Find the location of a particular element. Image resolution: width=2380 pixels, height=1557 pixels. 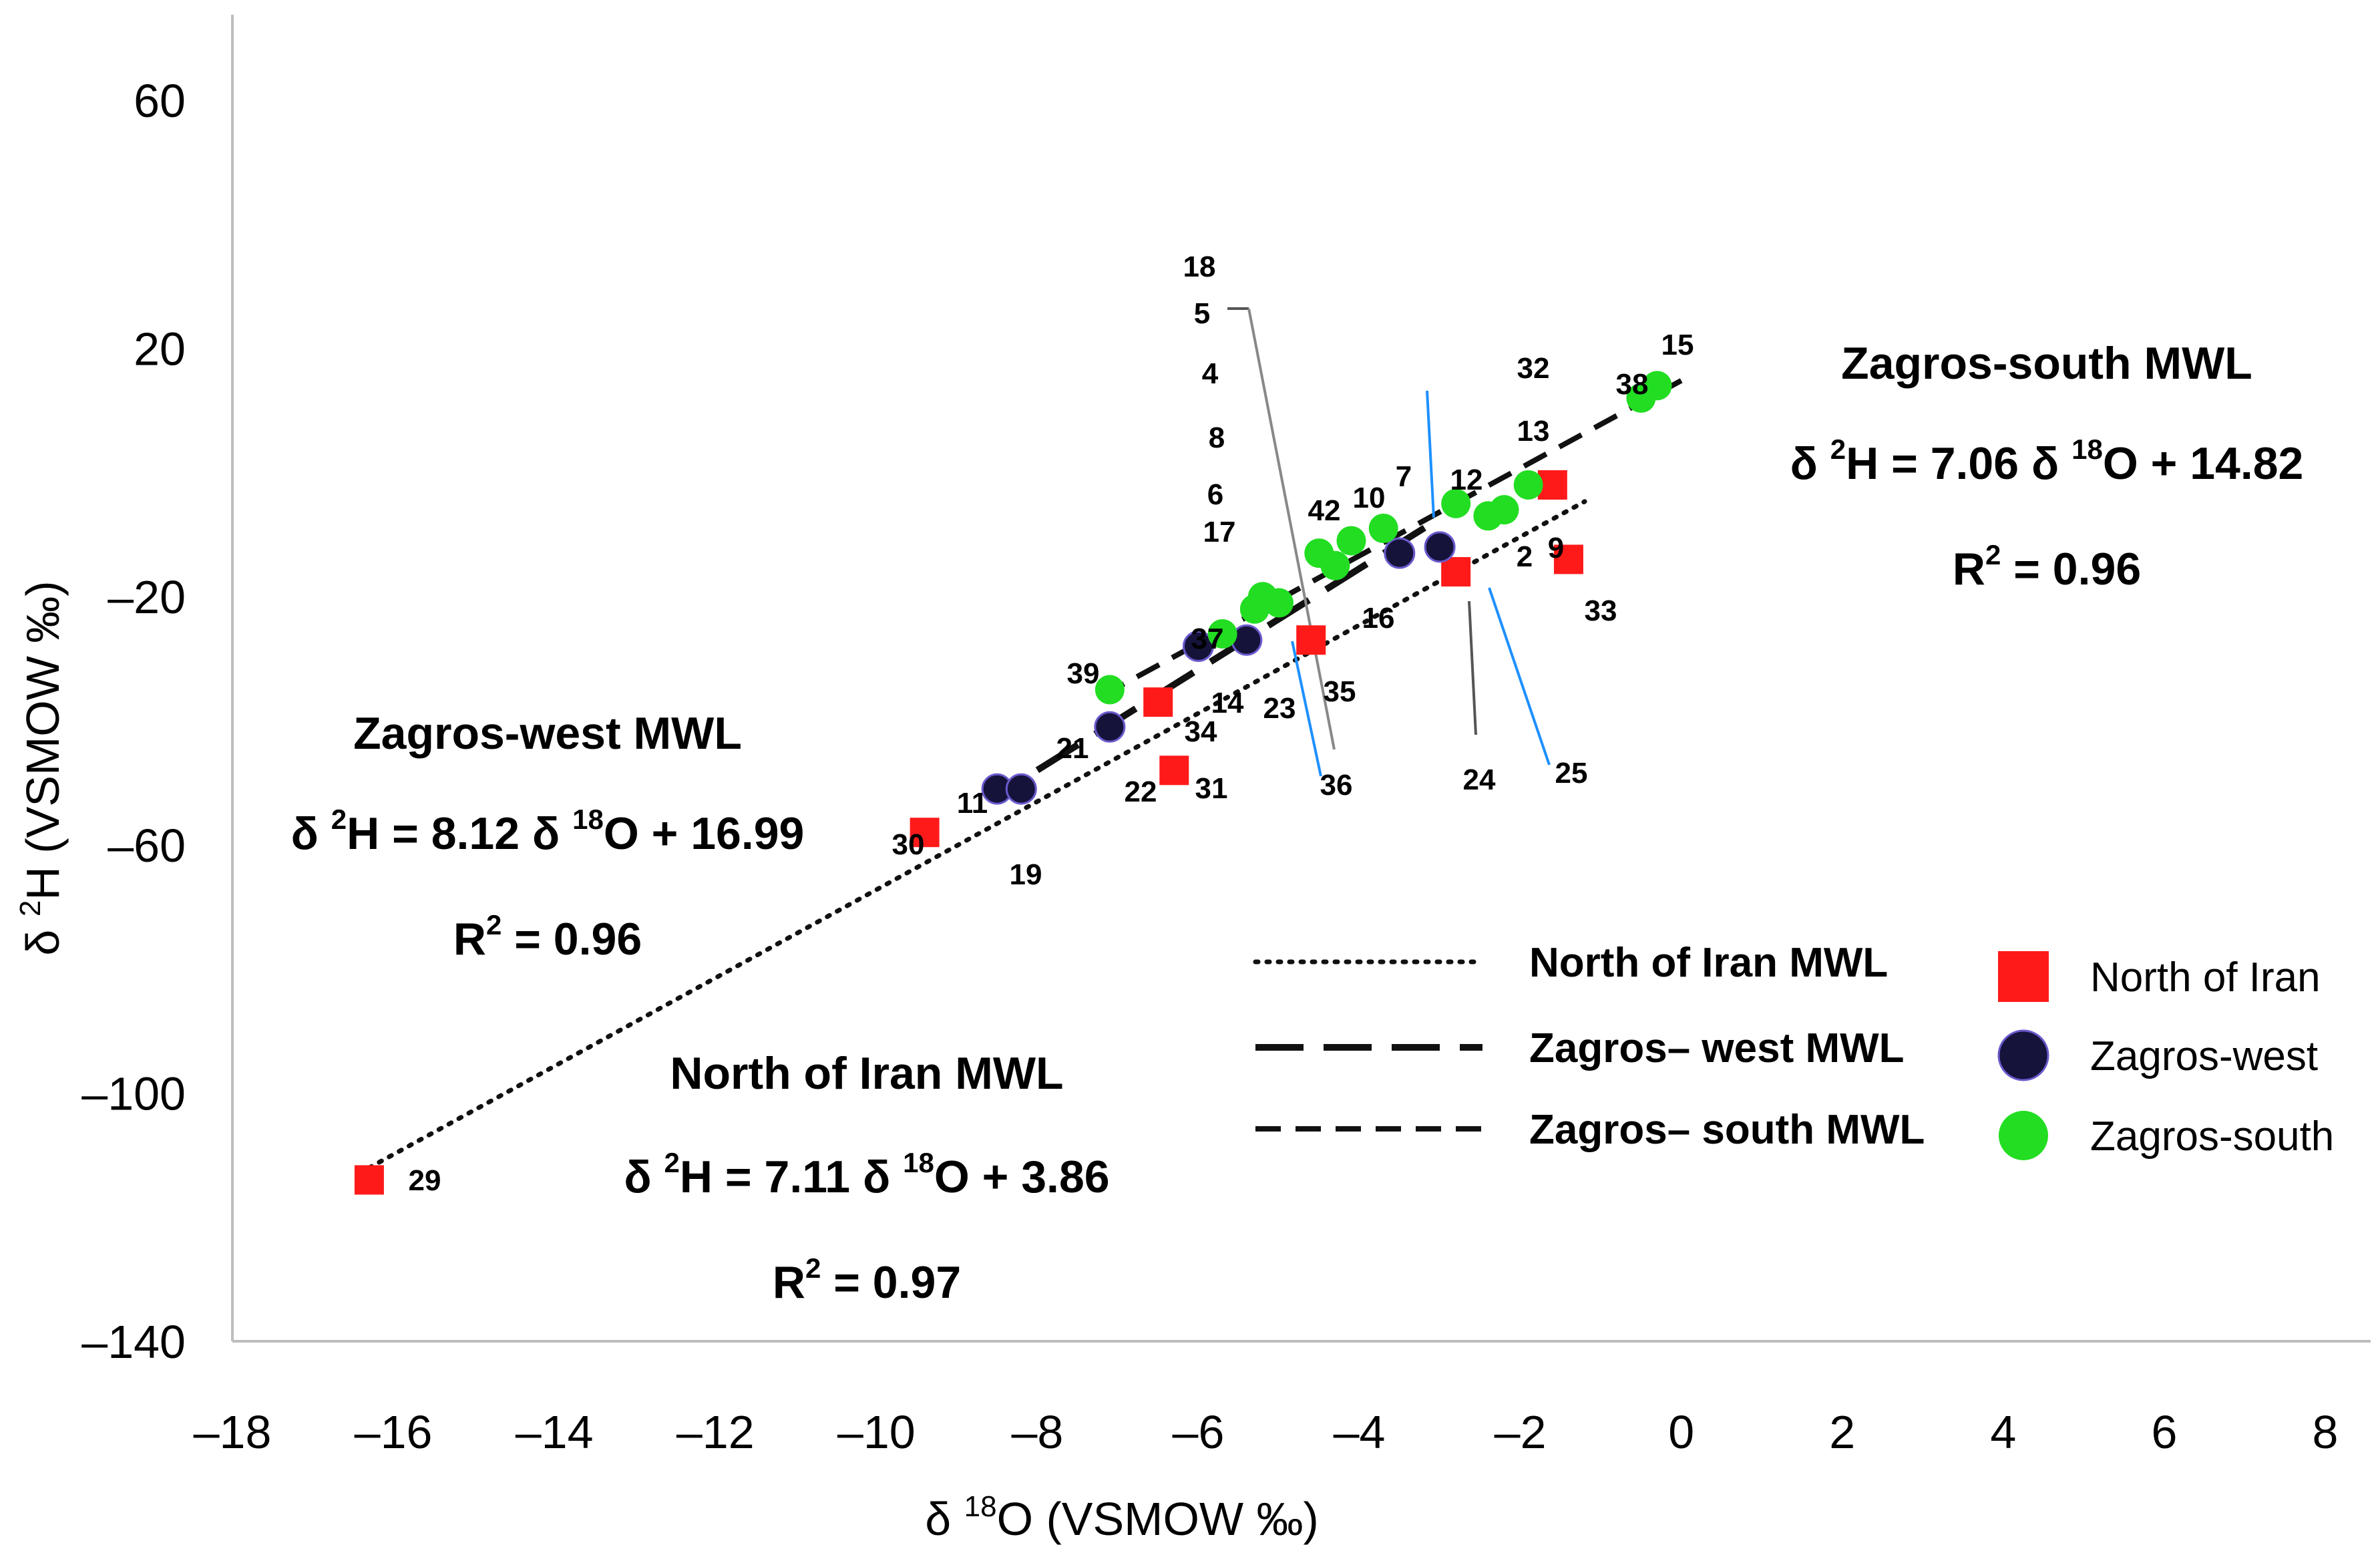

zagros-south-annotation-r2-sup: 2 is located at coordinates (1993, 554).